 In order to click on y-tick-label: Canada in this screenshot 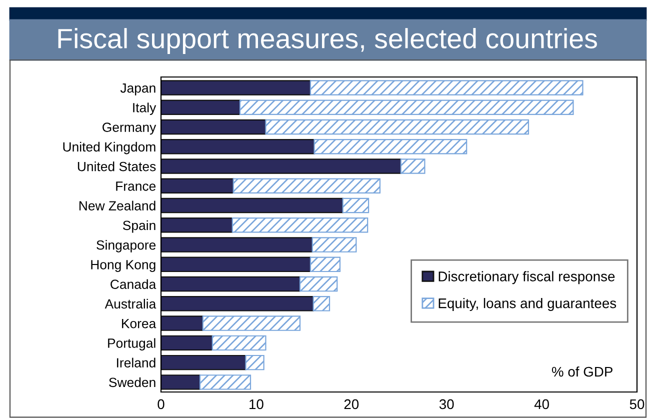, I will do `click(133, 284)`.